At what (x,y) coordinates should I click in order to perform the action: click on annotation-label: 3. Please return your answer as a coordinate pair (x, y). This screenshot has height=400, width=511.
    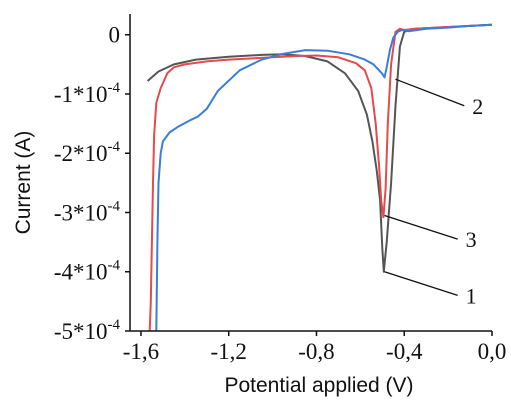
    Looking at the image, I should click on (471, 239).